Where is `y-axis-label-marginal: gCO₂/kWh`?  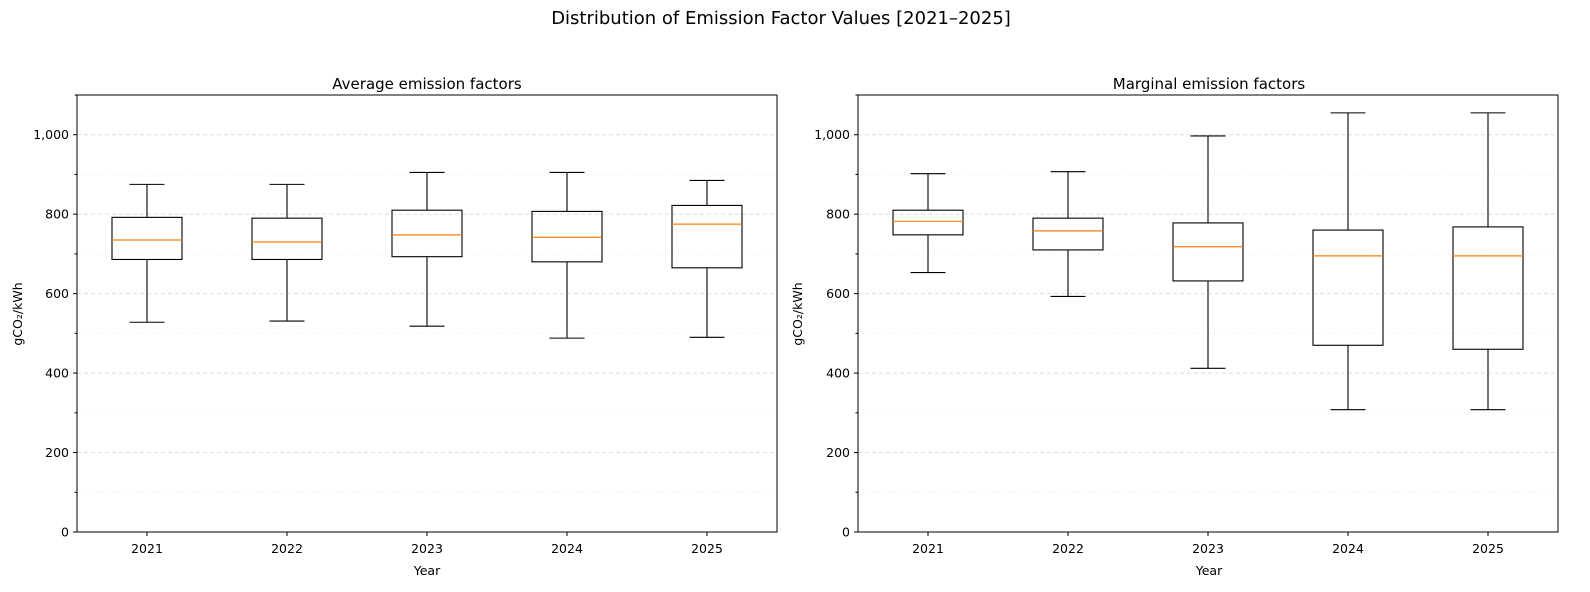 y-axis-label-marginal: gCO₂/kWh is located at coordinates (797, 313).